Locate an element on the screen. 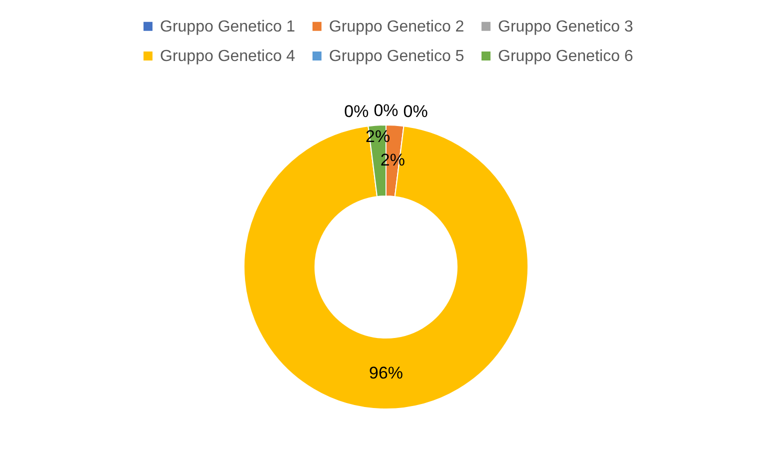  legend-label: Gruppo Genetico 1 is located at coordinates (228, 27).